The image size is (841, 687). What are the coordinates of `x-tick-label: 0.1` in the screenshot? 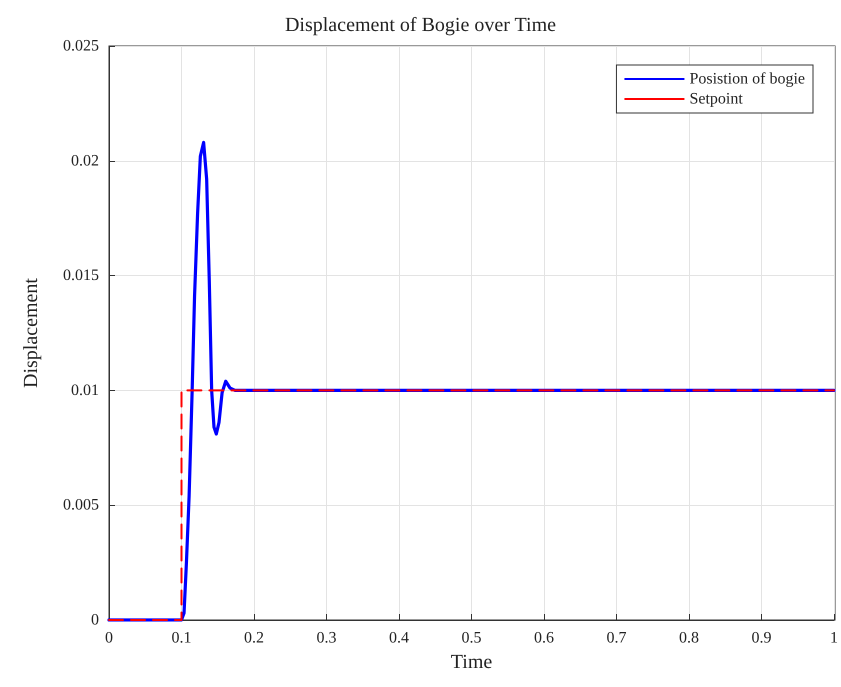 It's located at (182, 638).